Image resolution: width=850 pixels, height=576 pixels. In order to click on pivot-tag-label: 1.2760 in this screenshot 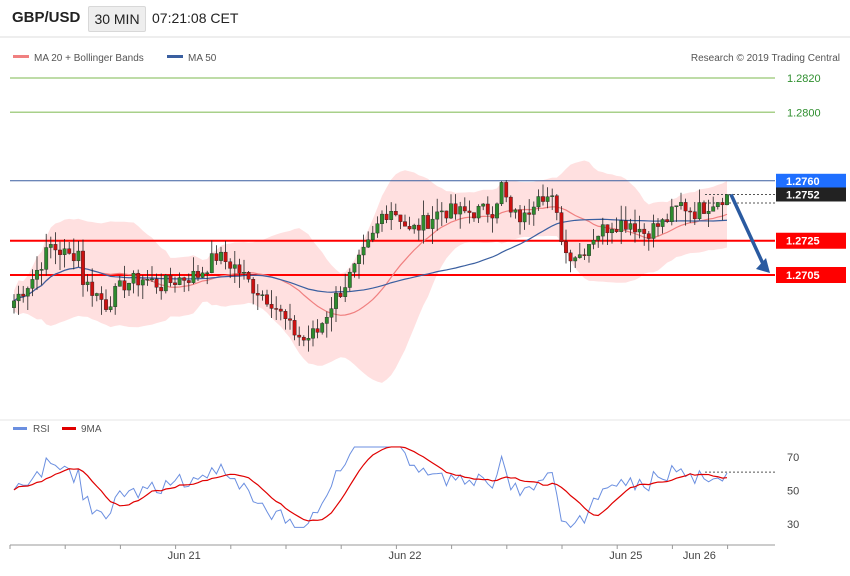, I will do `click(803, 182)`.